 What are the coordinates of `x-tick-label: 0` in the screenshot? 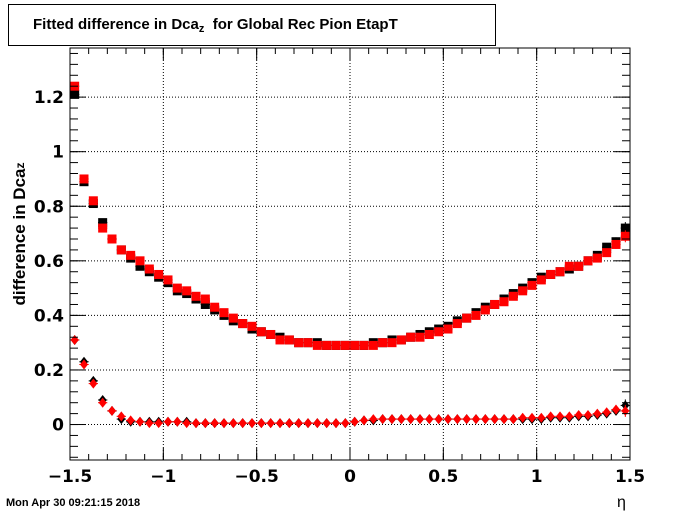 It's located at (350, 477).